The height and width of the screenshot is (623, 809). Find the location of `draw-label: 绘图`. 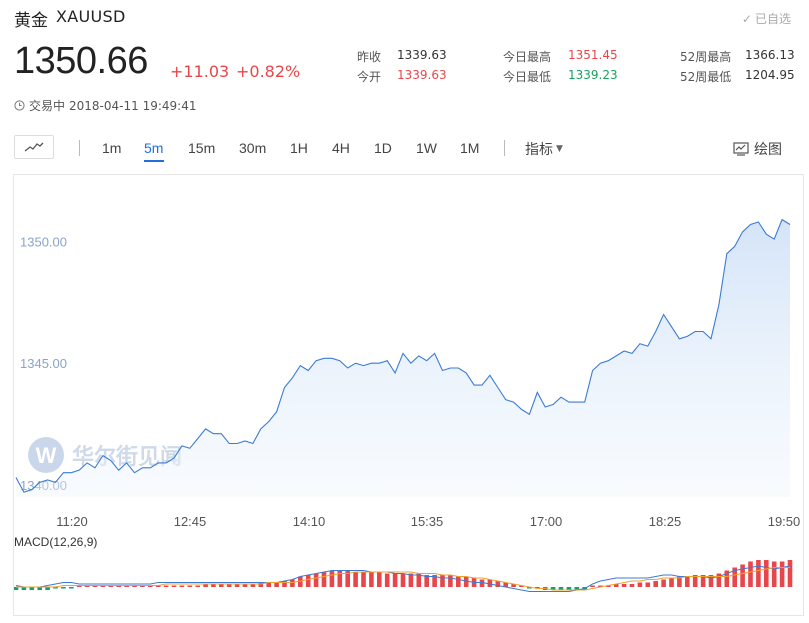

draw-label: 绘图 is located at coordinates (768, 150).